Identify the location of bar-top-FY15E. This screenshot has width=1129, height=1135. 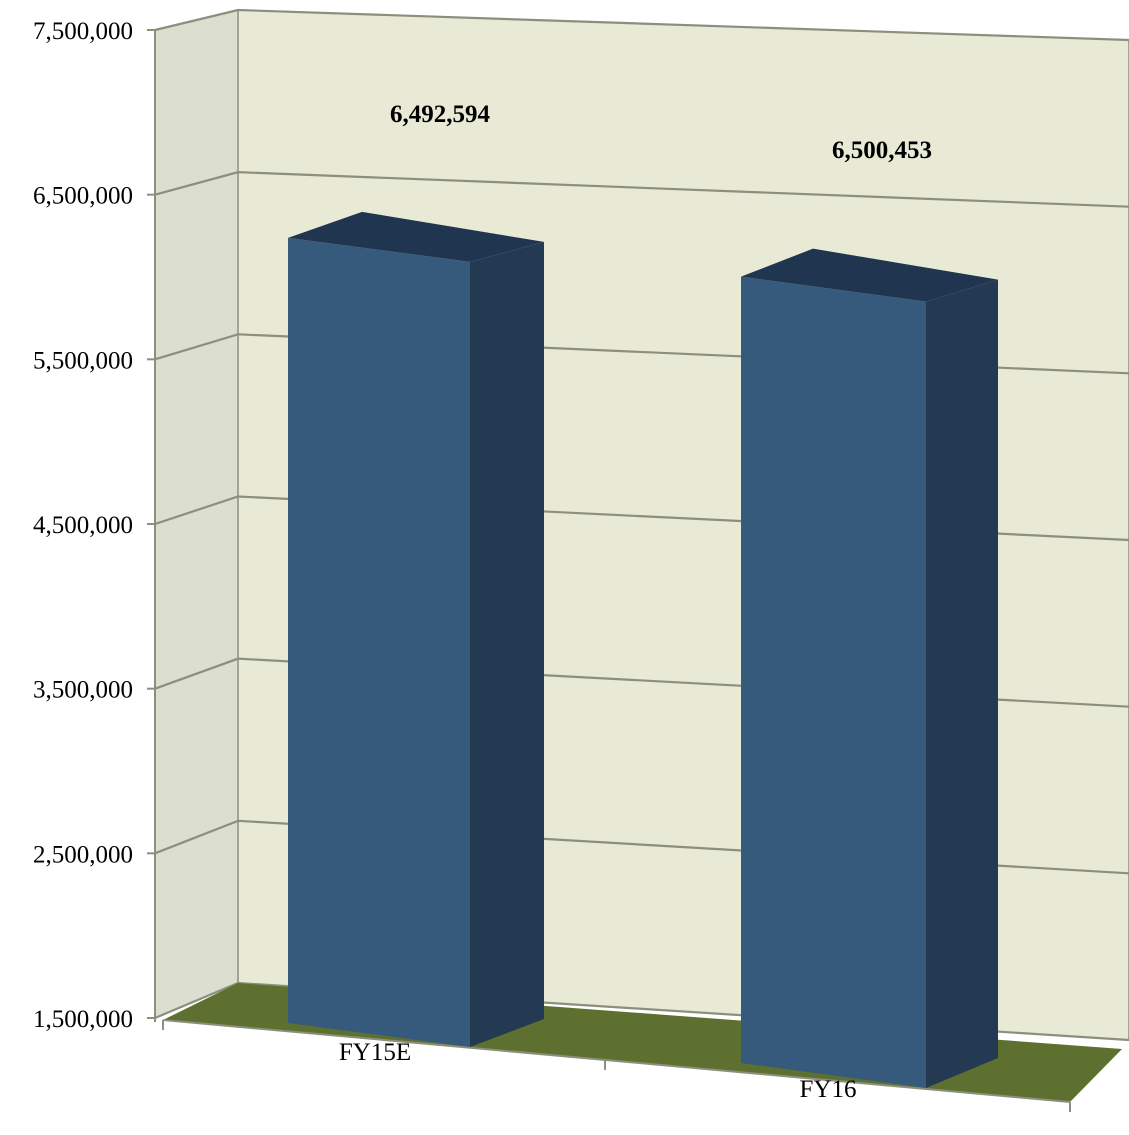
(416, 236).